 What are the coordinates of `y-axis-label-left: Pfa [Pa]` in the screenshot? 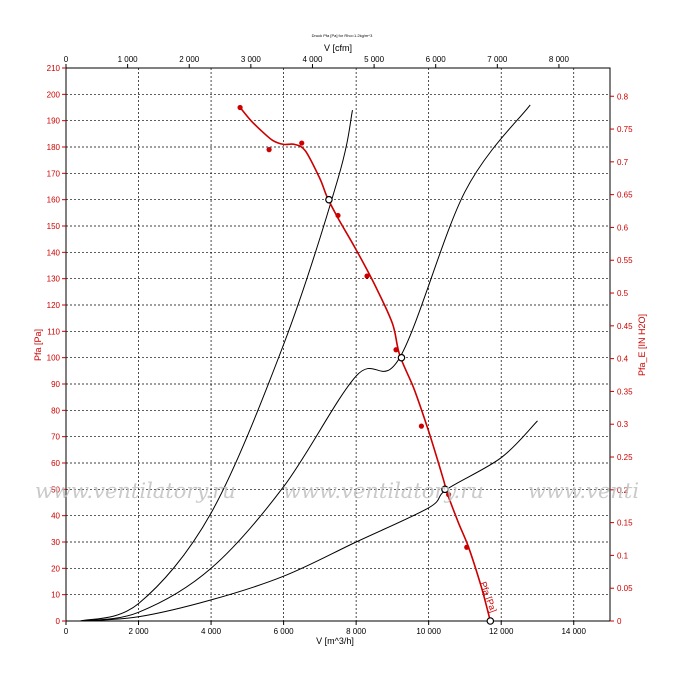 It's located at (38, 345).